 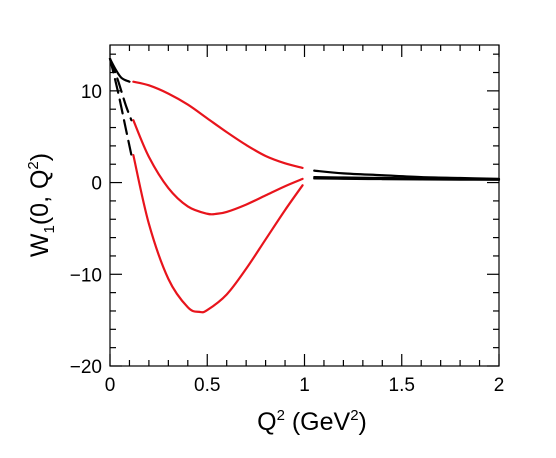 I want to click on x-axis-title-sup2: 2, so click(x=354, y=415).